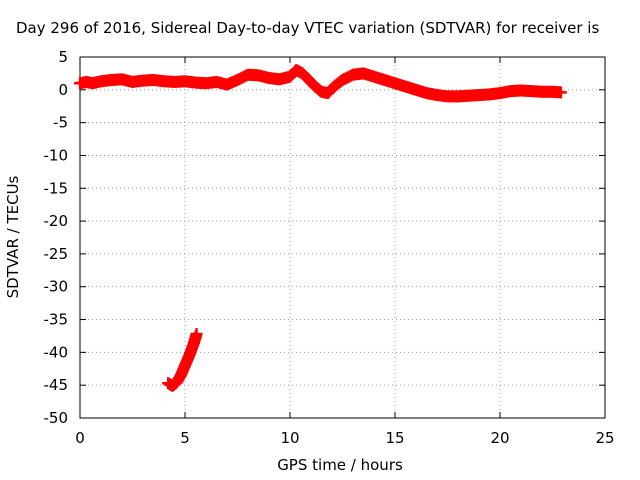 Image resolution: width=640 pixels, height=480 pixels. I want to click on x-tick-label: 25, so click(604, 438).